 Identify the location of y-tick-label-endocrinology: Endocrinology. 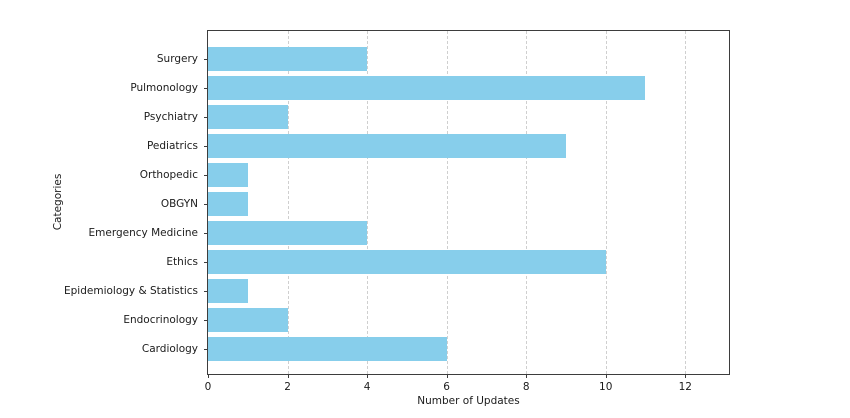
(160, 319).